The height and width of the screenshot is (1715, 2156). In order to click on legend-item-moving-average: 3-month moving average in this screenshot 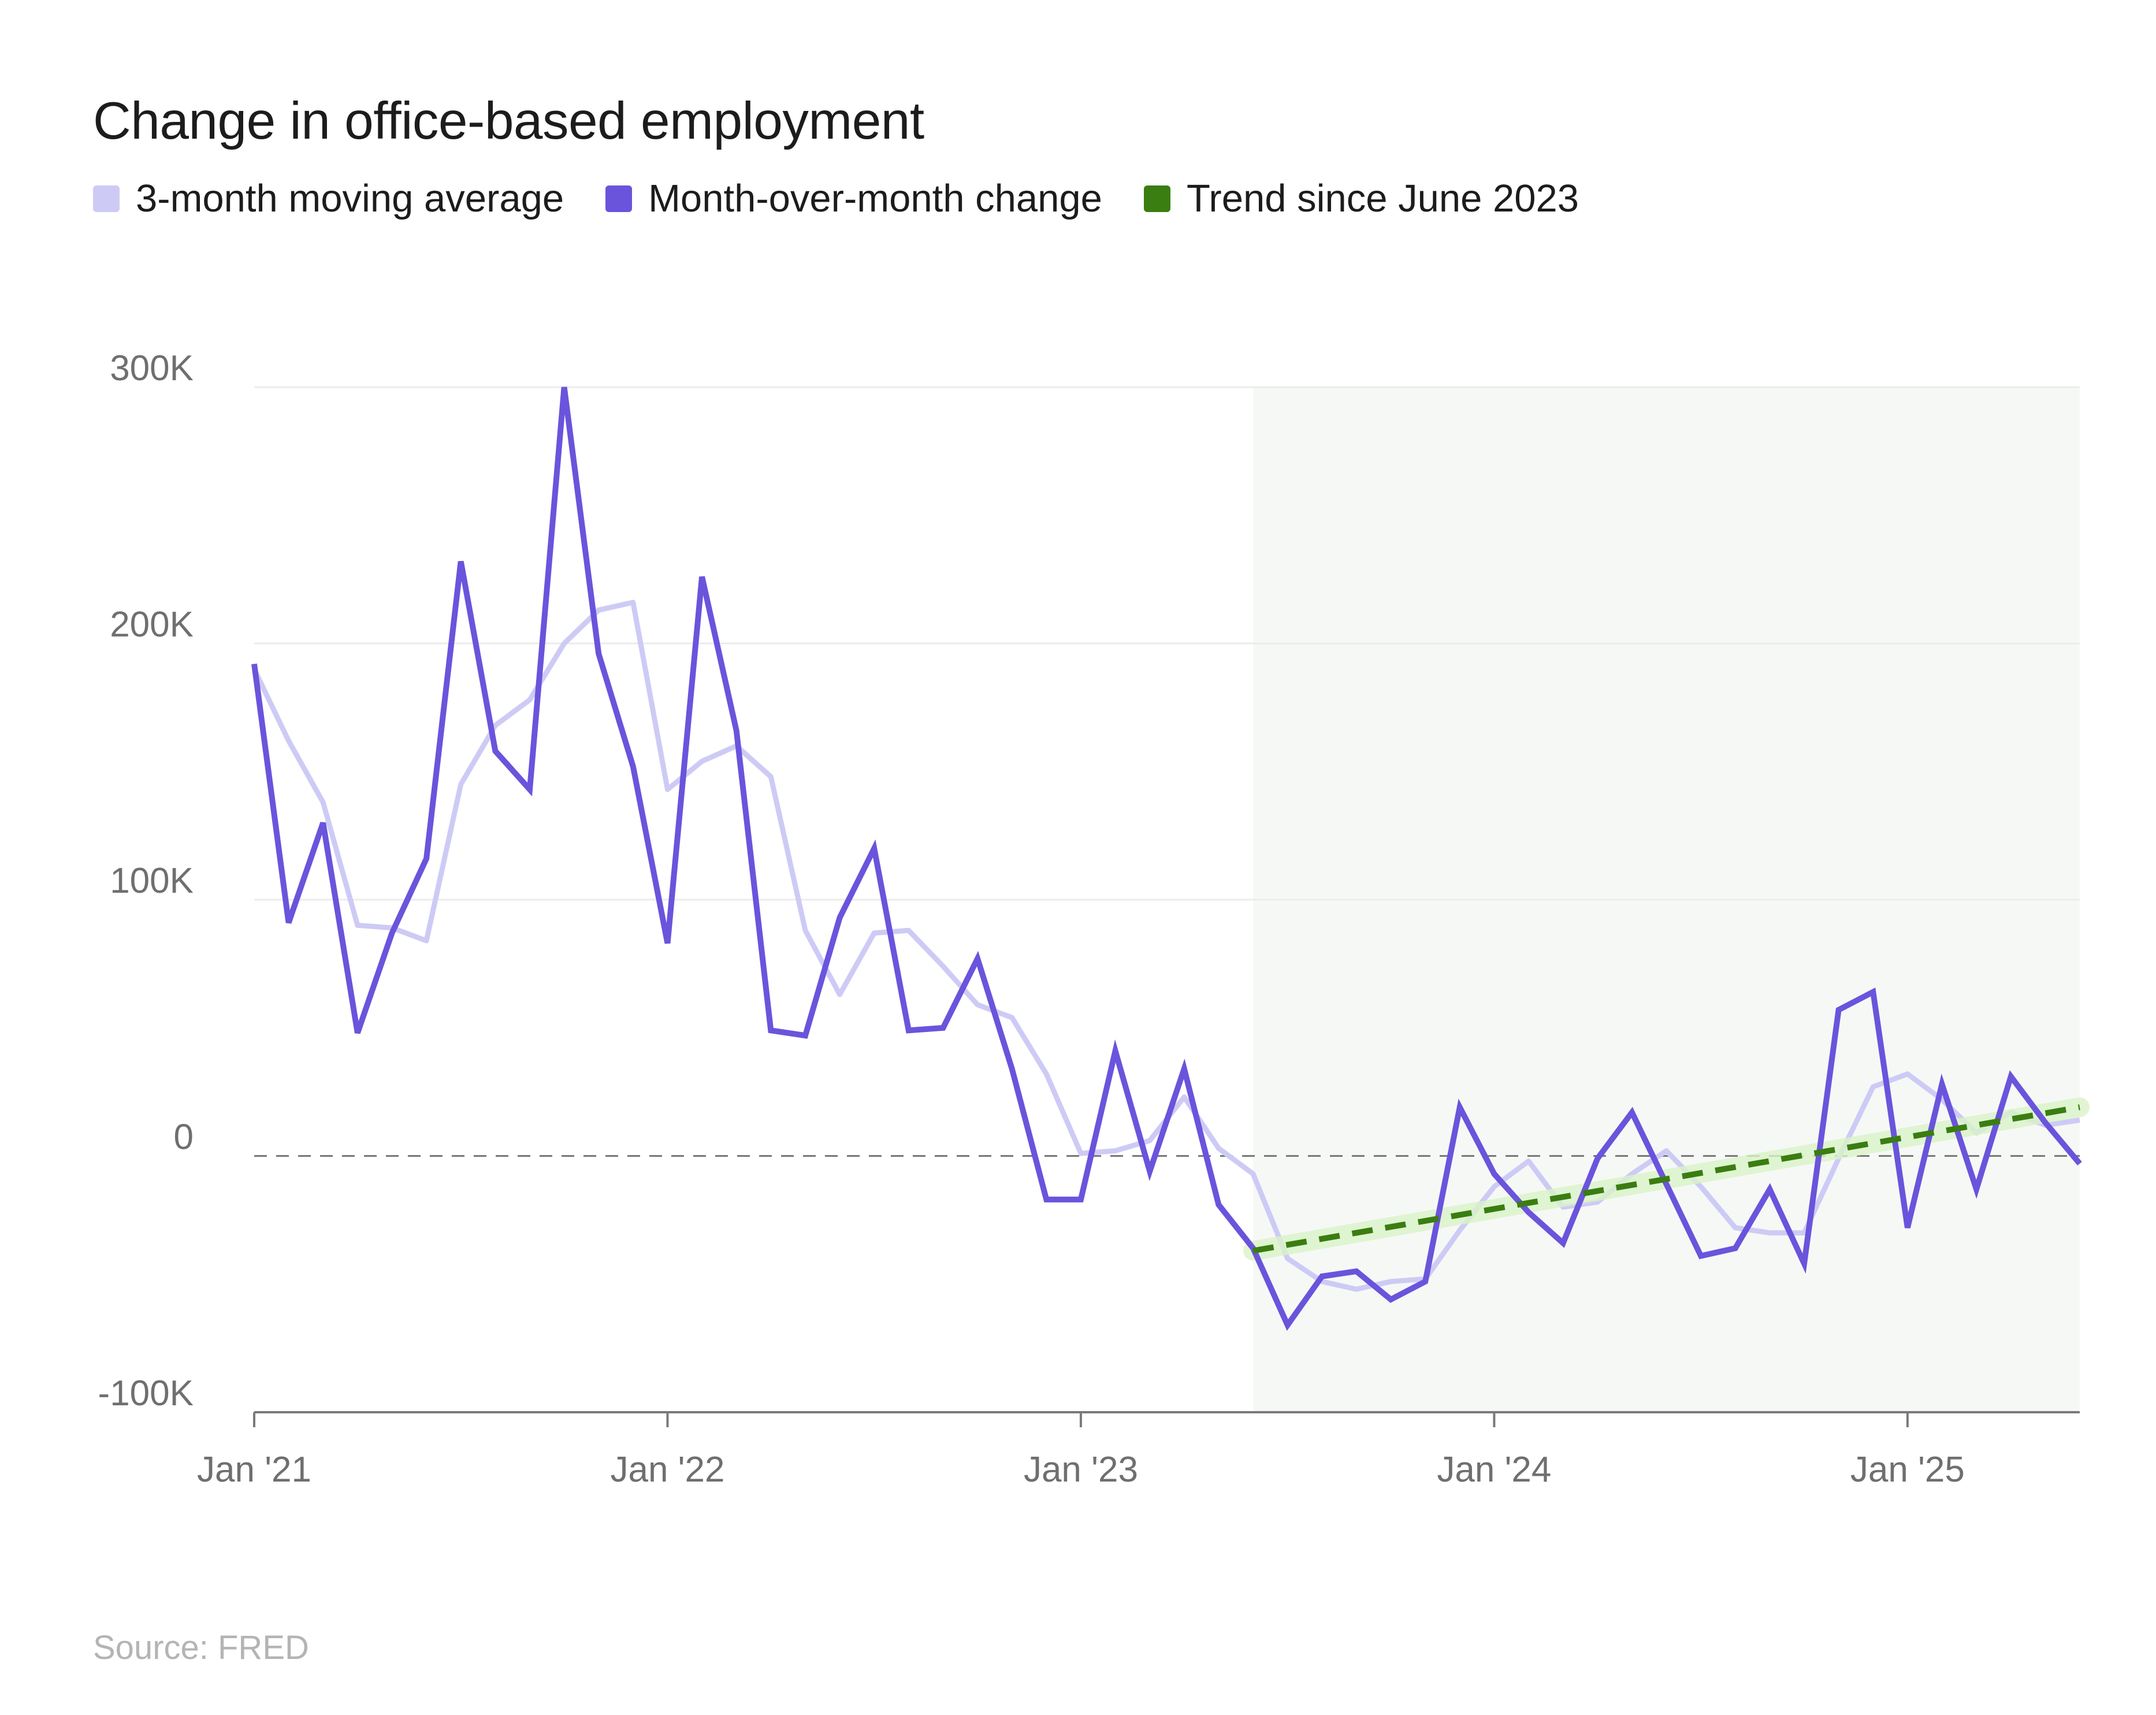, I will do `click(328, 199)`.